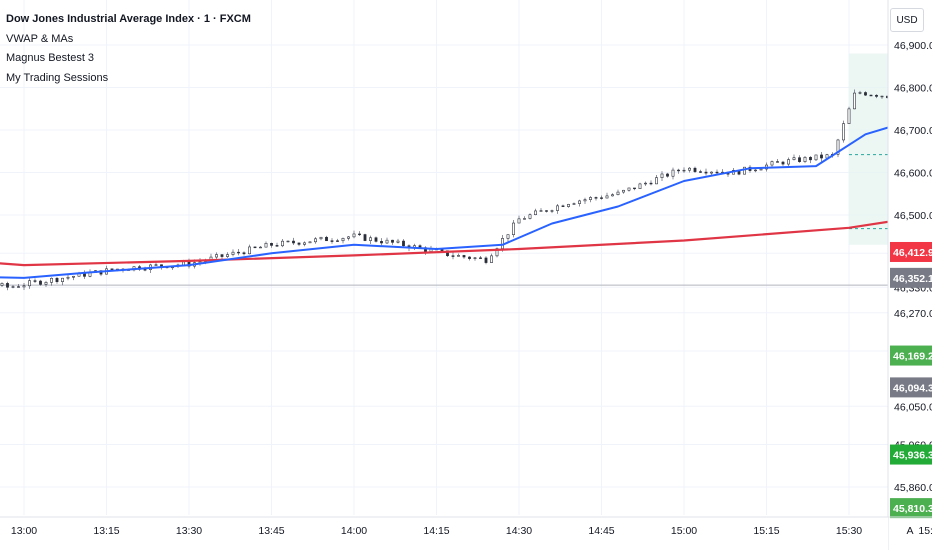  Describe the element at coordinates (913, 131) in the screenshot. I see `y-tick-2: 46,700.00` at that location.